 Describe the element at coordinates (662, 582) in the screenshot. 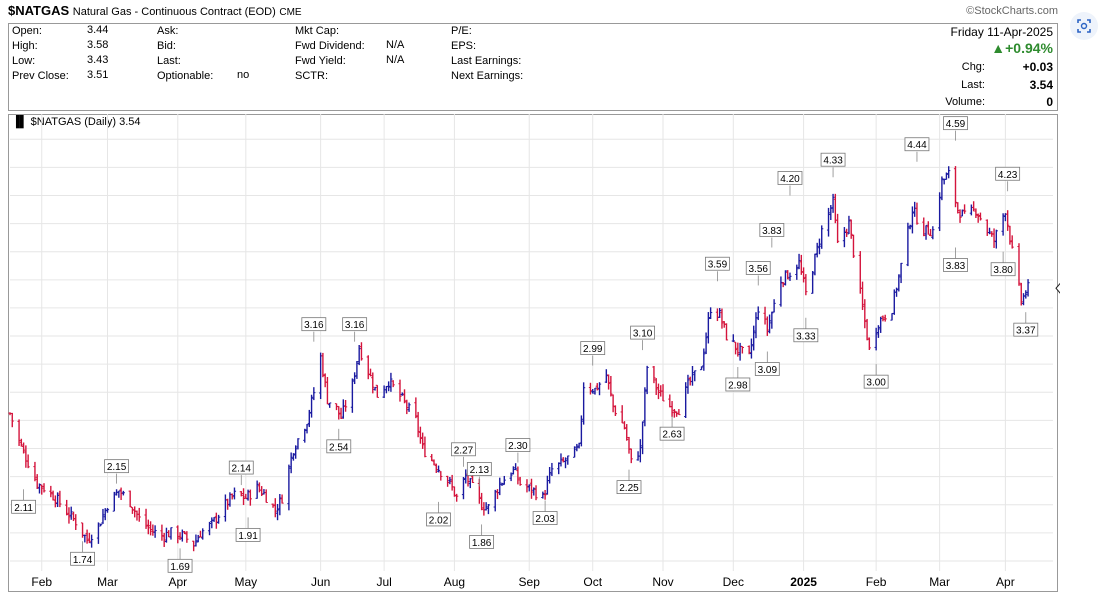

I see `x-tick-label: Nov` at that location.